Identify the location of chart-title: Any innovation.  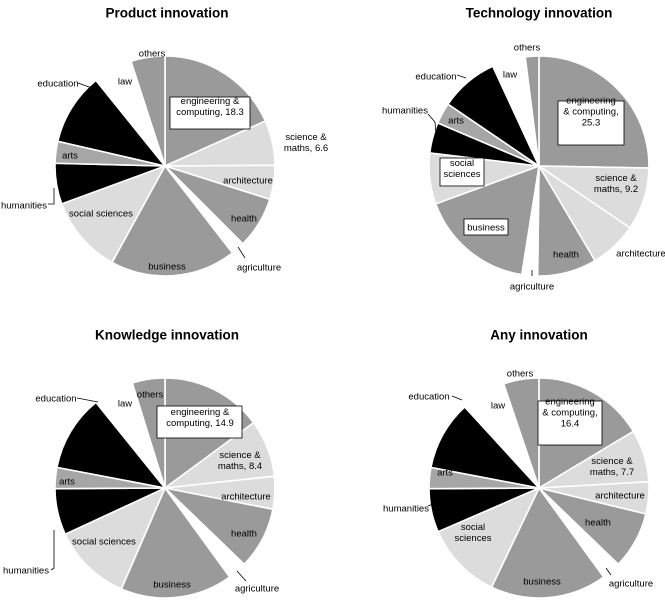
(539, 335).